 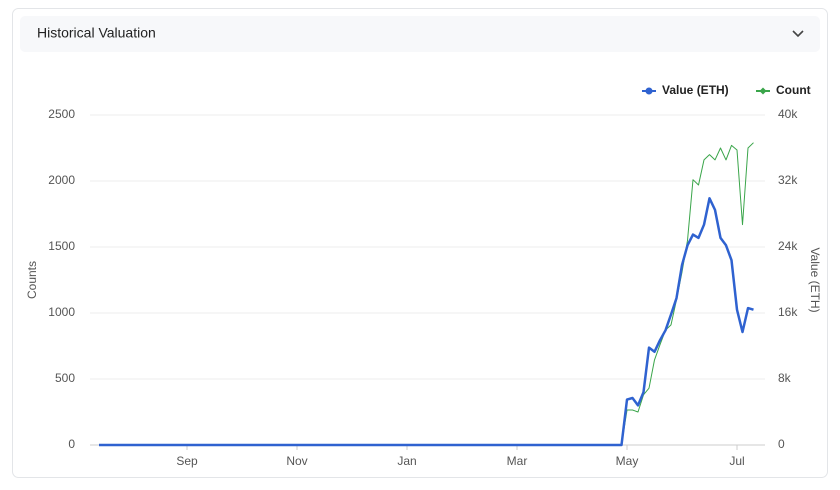 I want to click on legend-label: Count, so click(x=793, y=90).